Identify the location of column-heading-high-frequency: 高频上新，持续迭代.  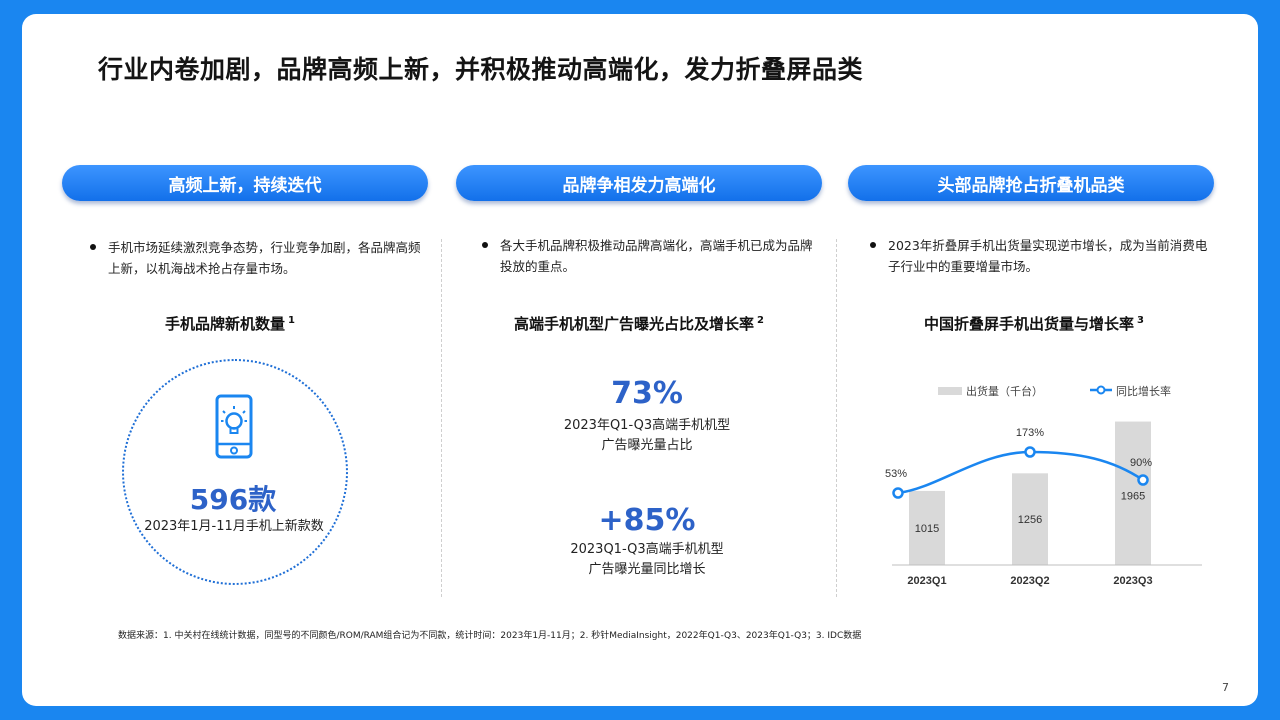
(245, 183).